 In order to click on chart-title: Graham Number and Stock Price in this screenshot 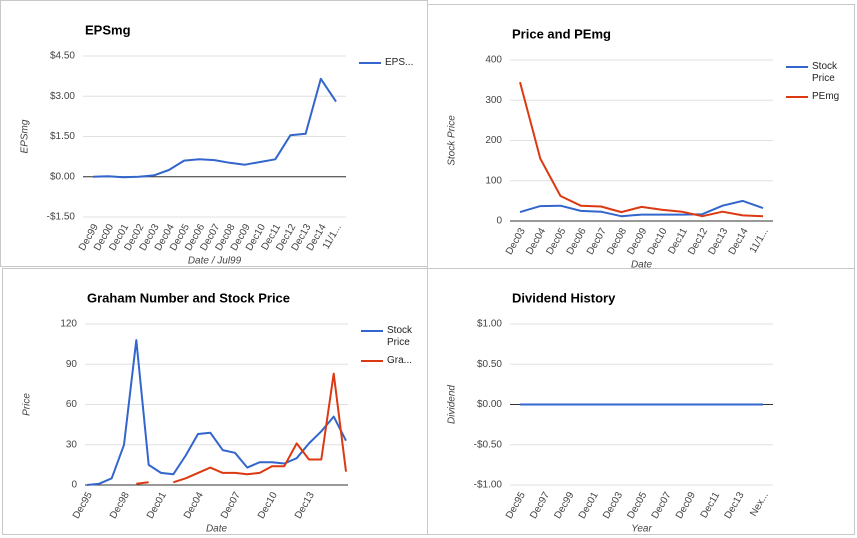, I will do `click(188, 297)`.